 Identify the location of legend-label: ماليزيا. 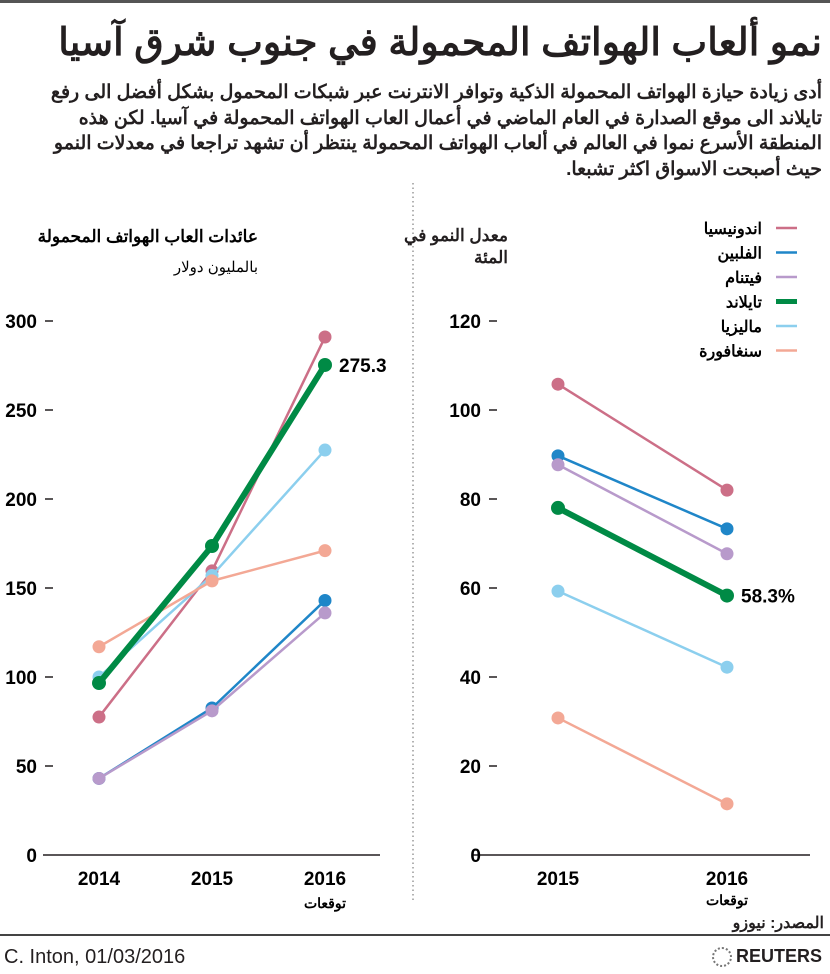
(741, 328).